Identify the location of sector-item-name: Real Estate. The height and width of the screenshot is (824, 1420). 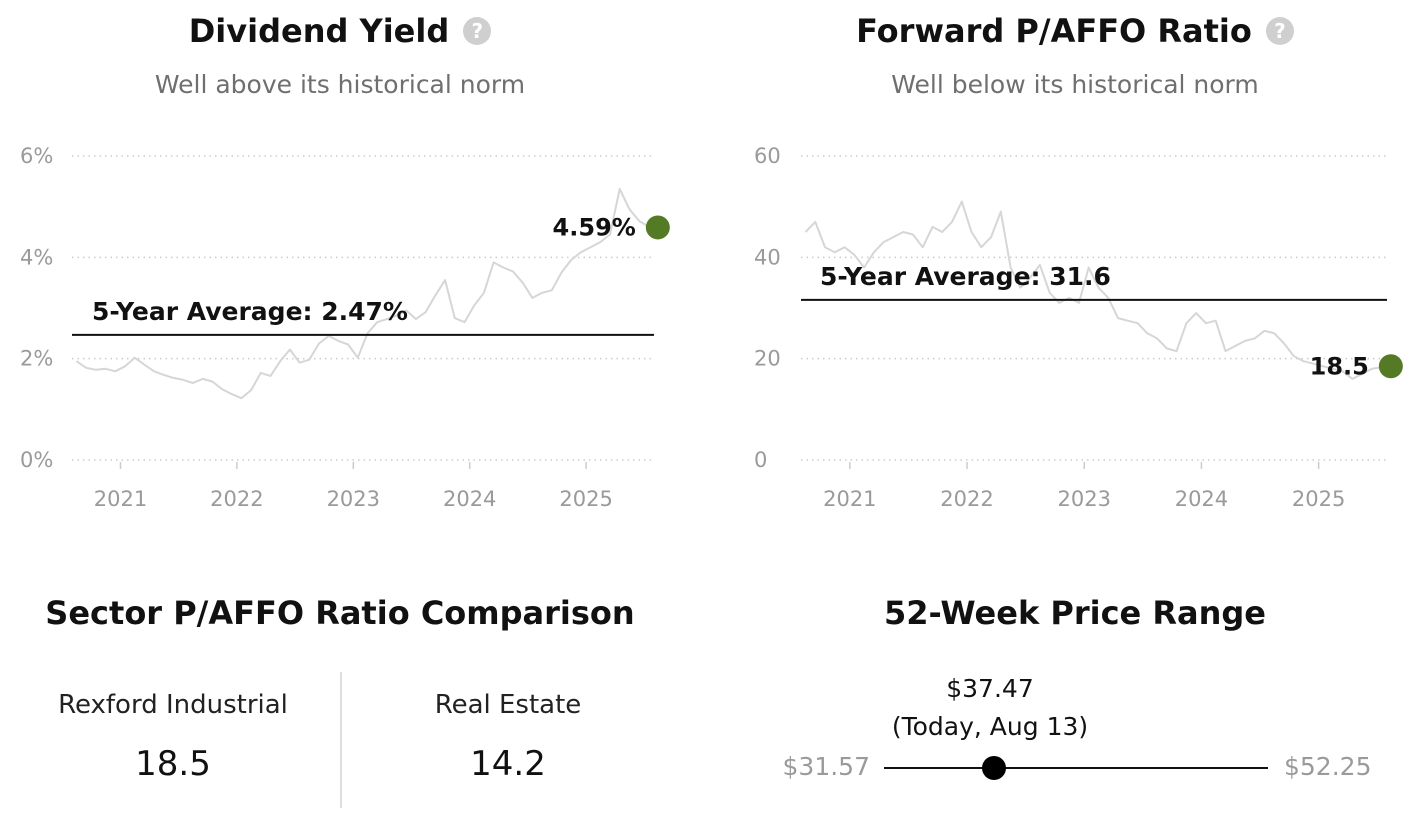
(508, 705).